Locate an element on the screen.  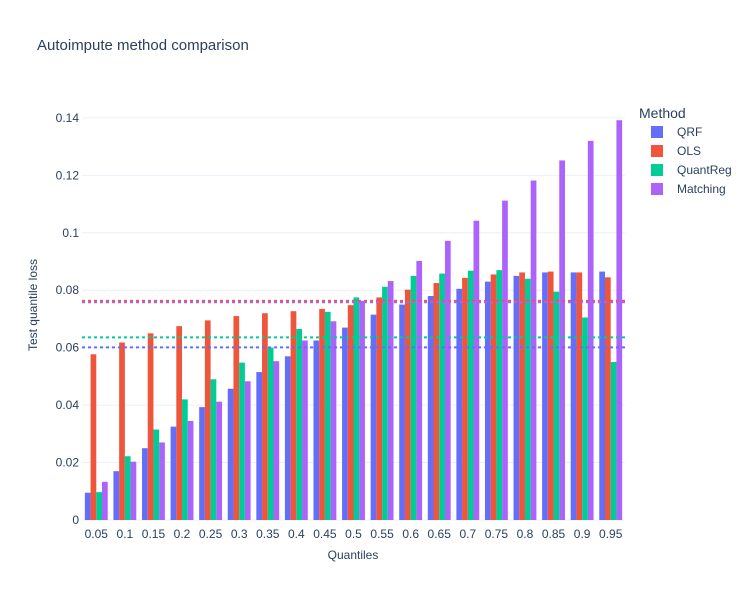
bar-ols-0.3 is located at coordinates (236, 418).